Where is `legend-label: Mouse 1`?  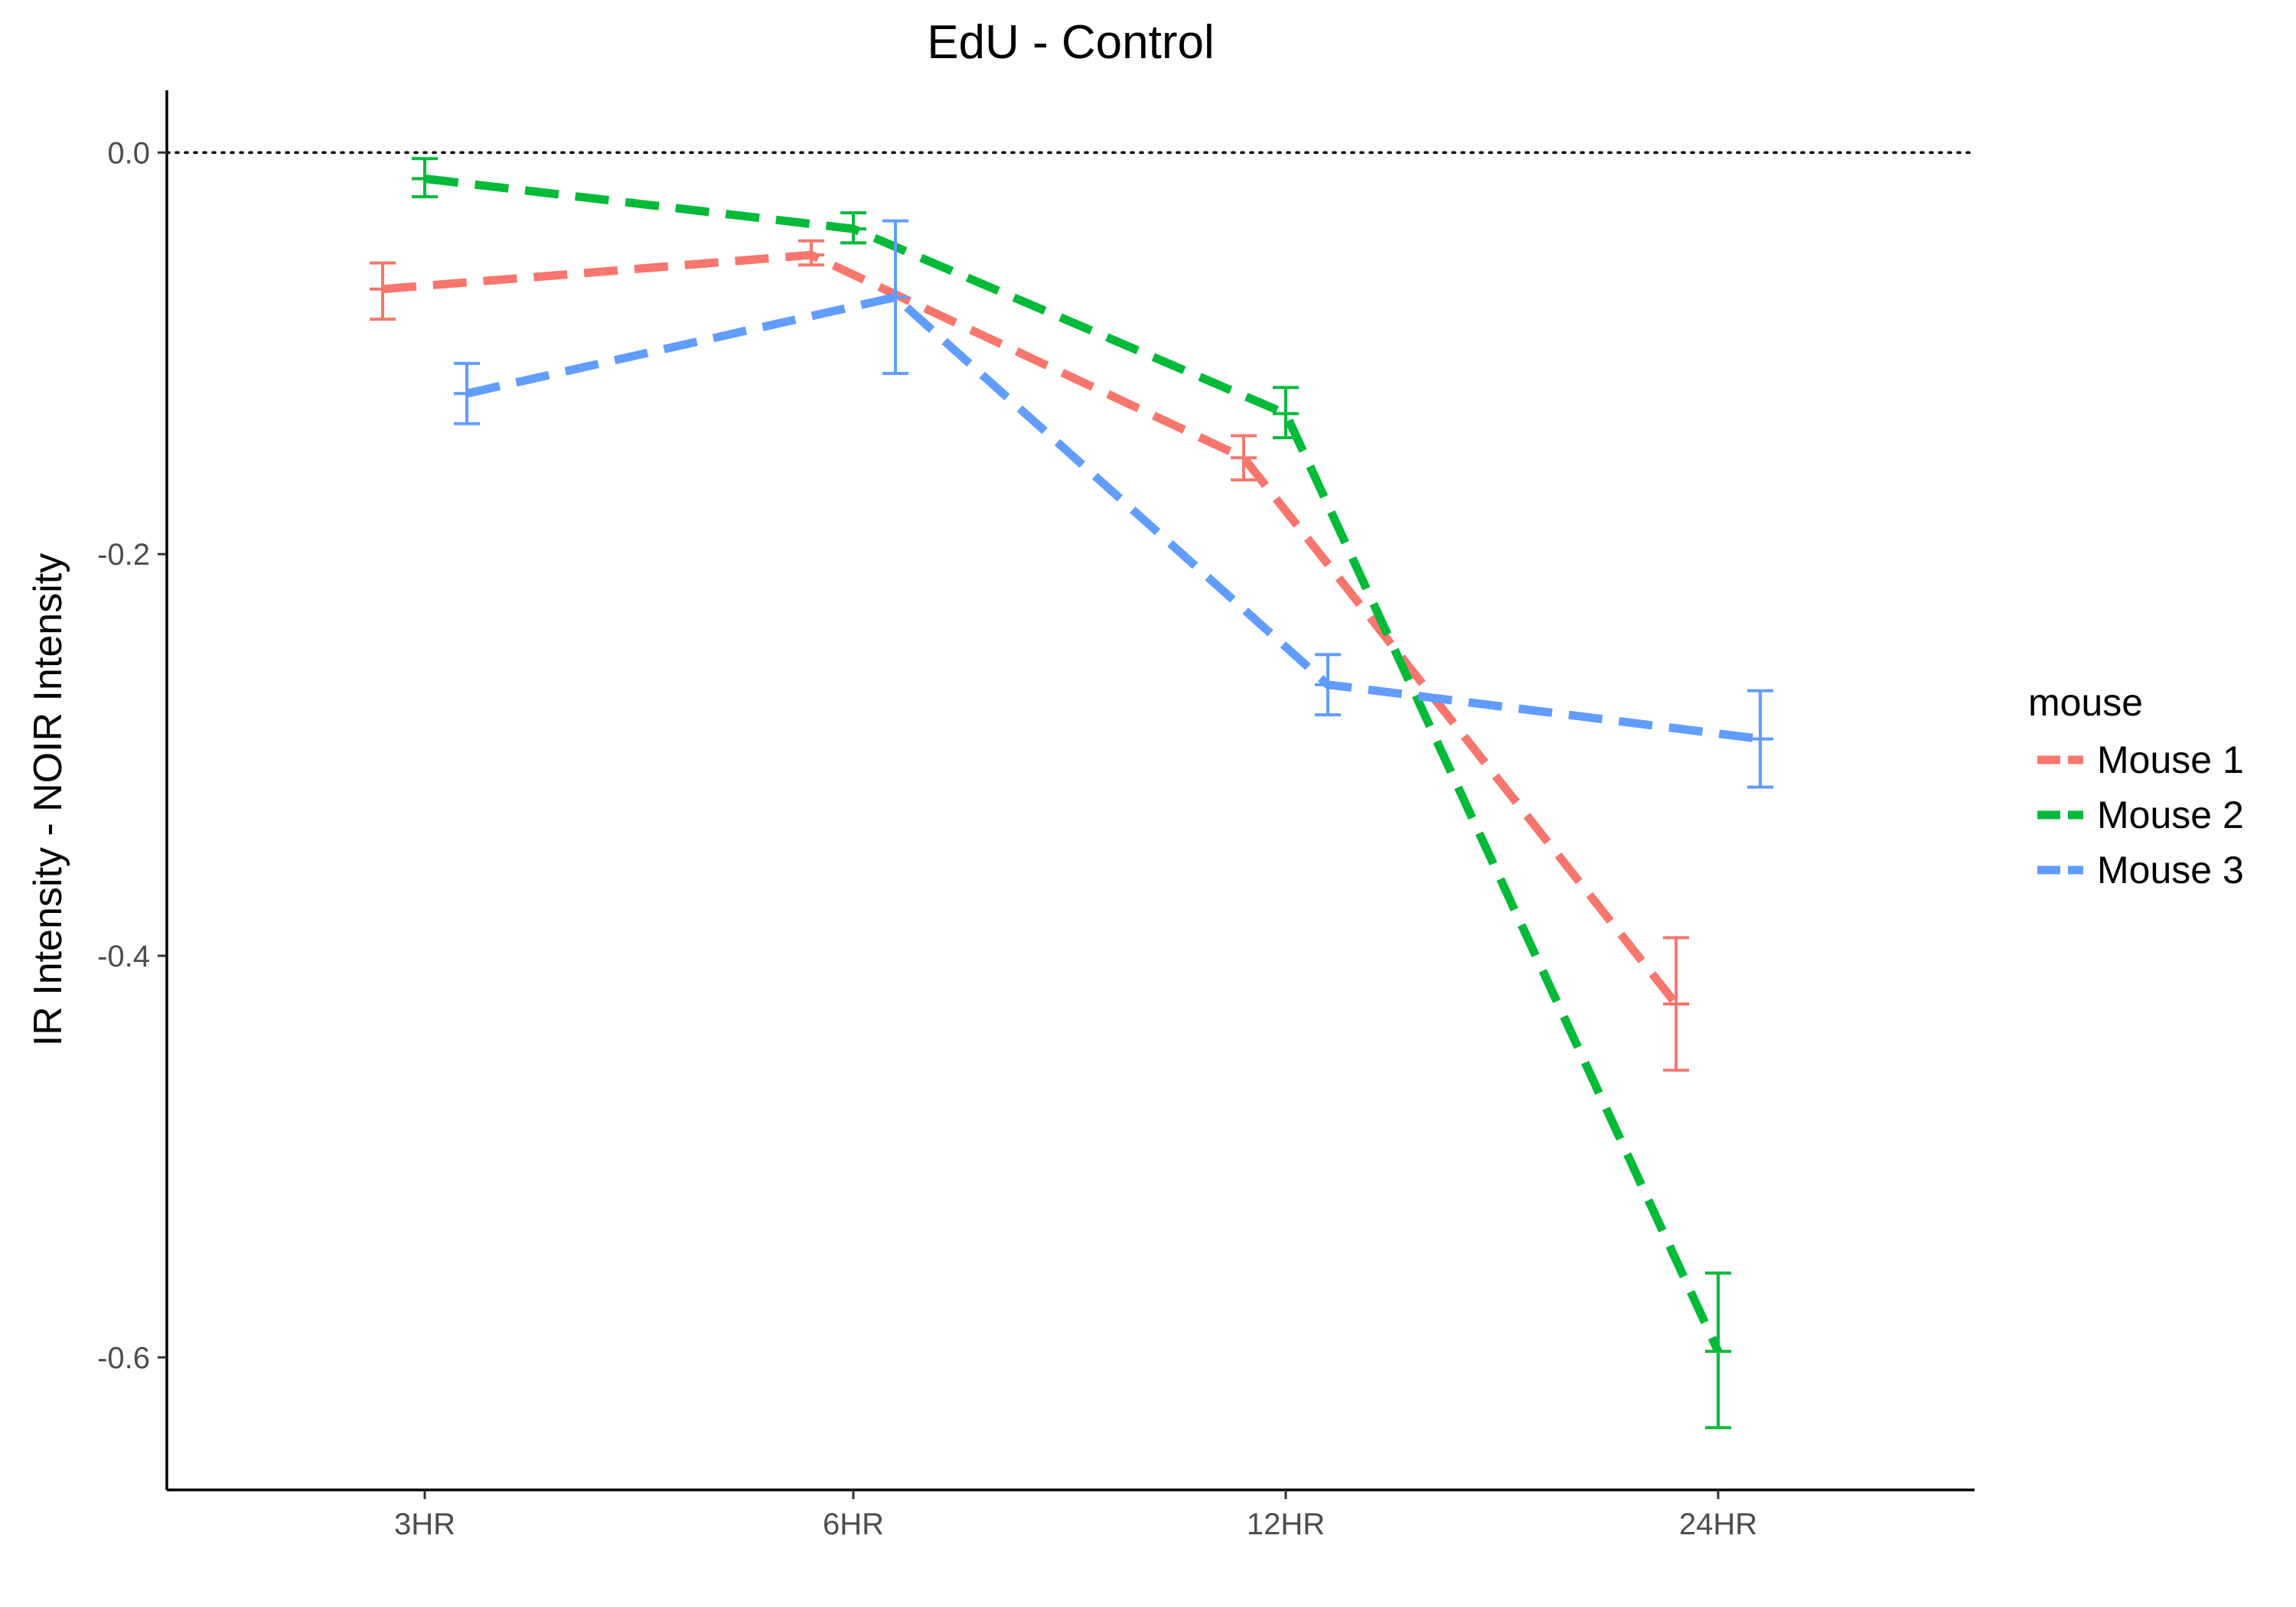
legend-label: Mouse 1 is located at coordinates (2170, 759).